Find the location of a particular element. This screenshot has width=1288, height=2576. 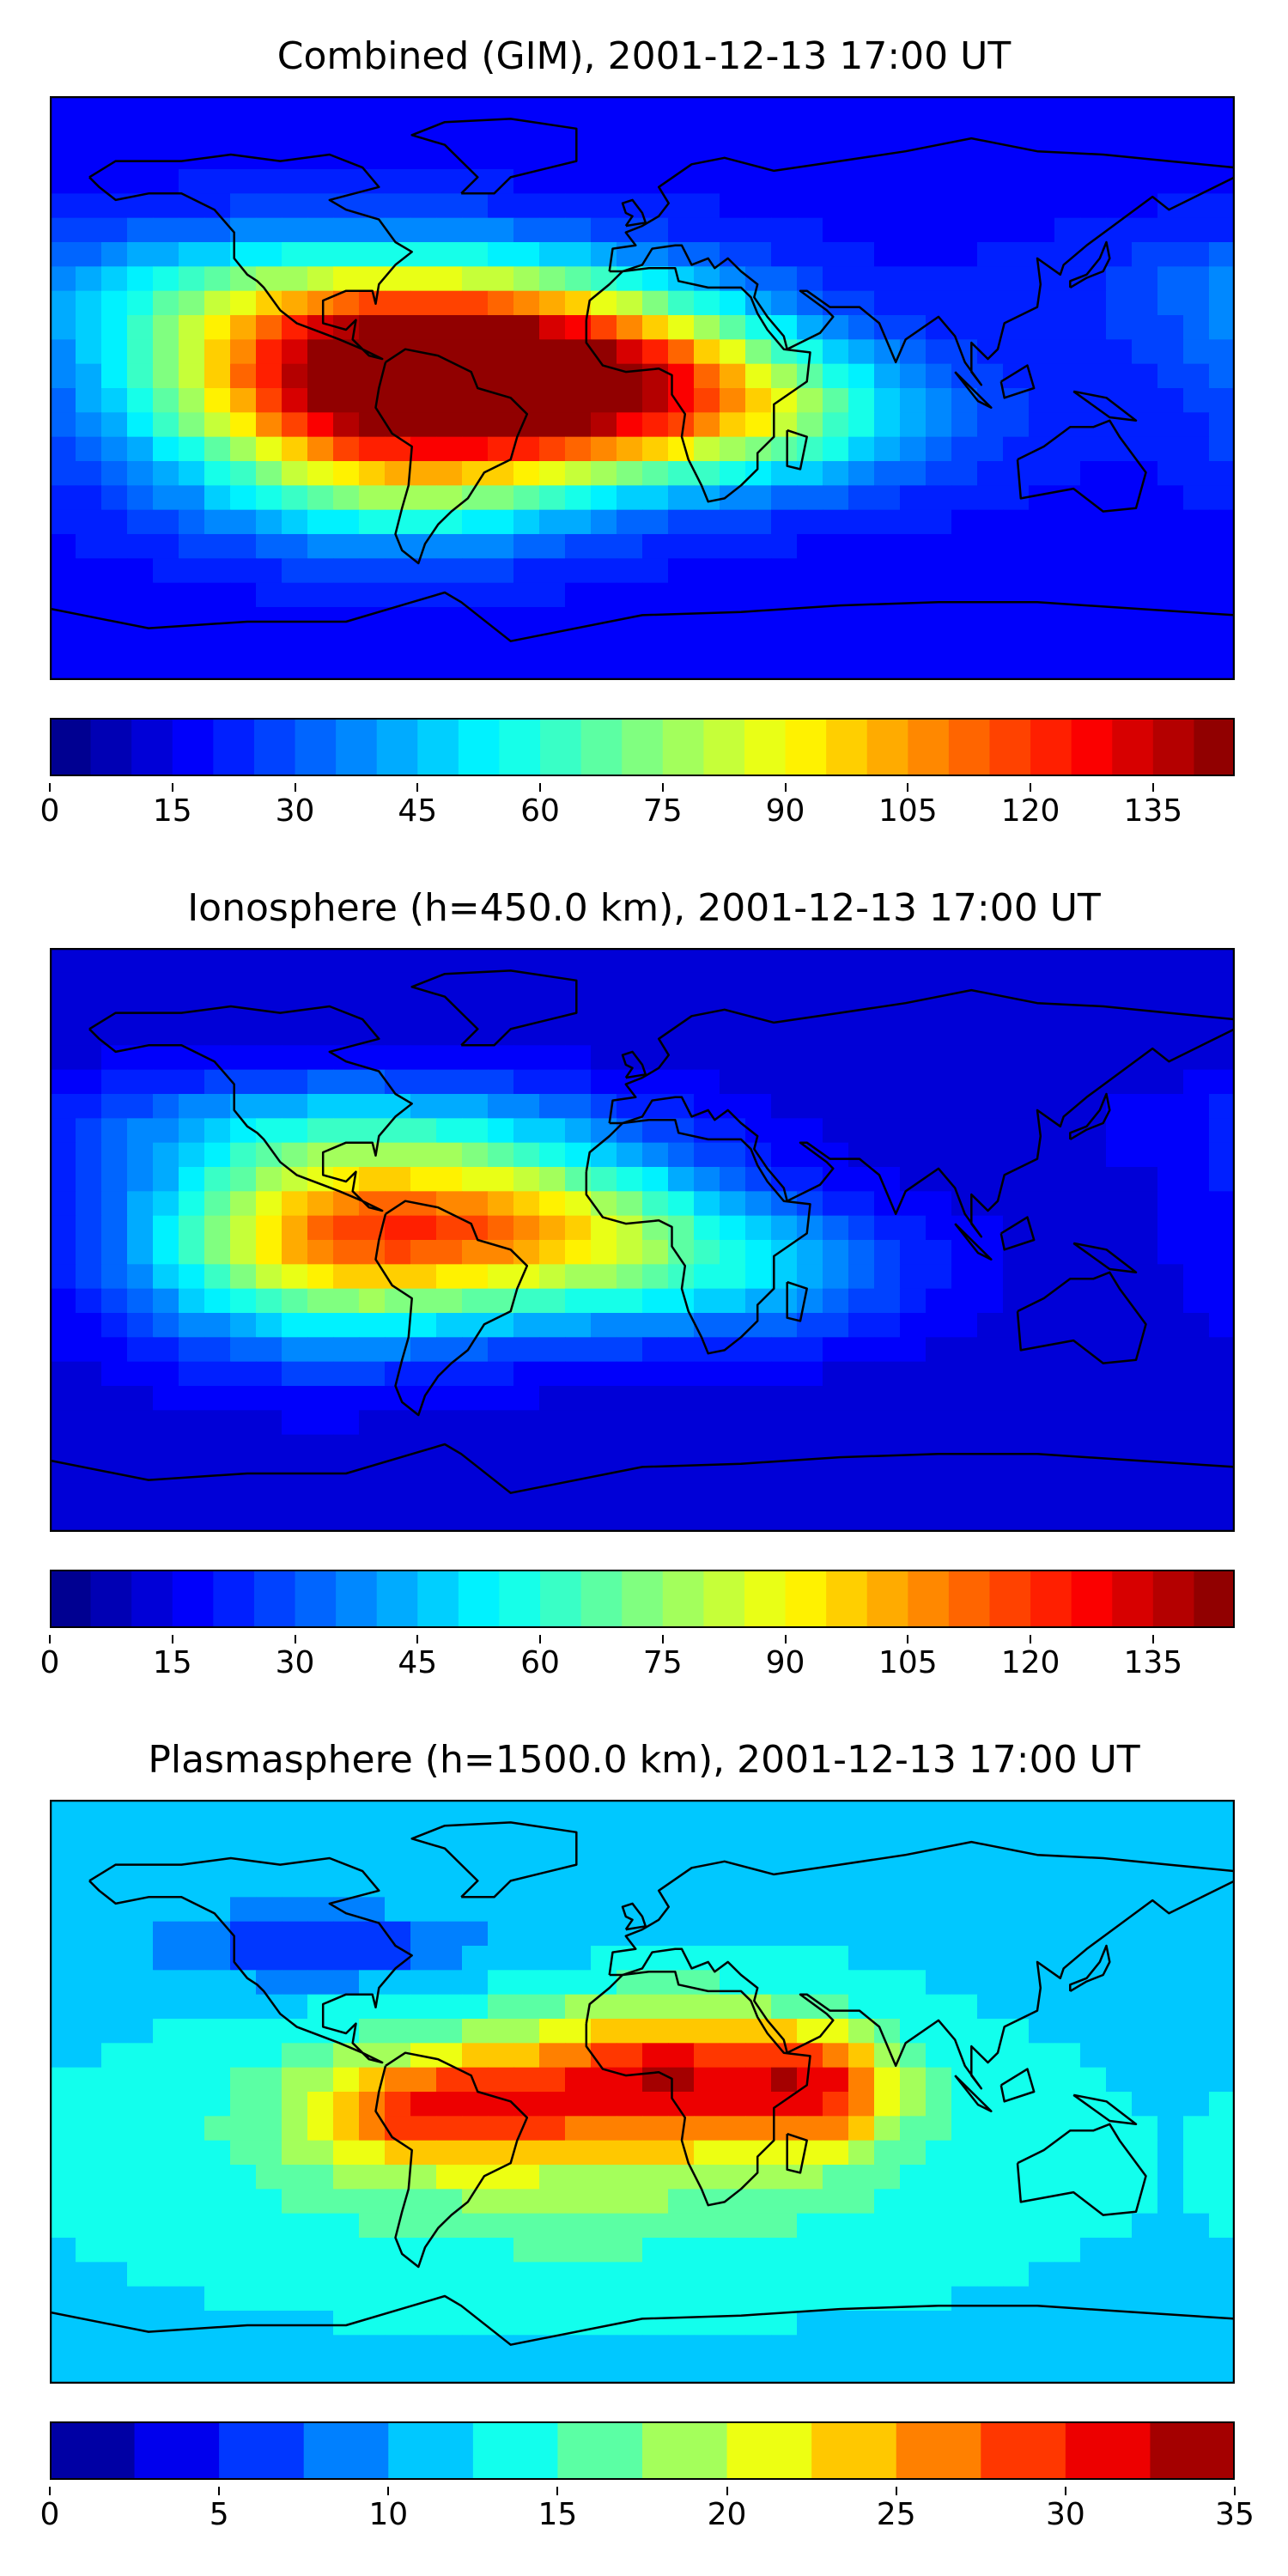

colorbar-tick-label: 60 is located at coordinates (540, 811).